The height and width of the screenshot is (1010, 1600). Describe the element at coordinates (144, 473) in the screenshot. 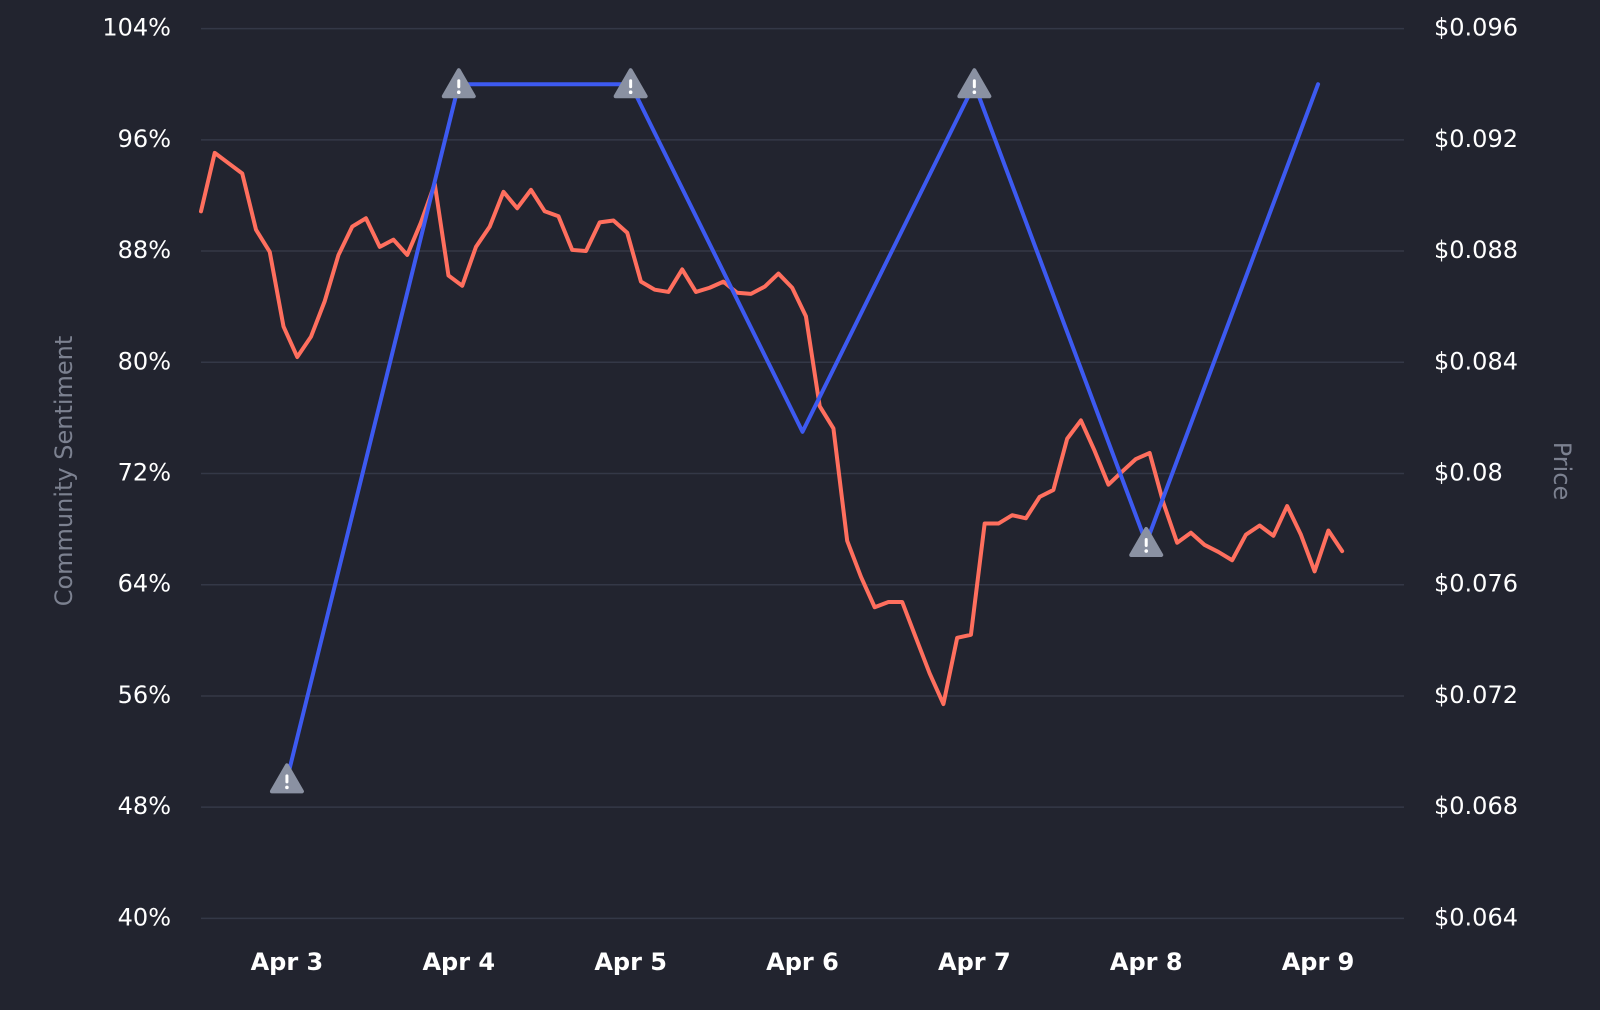

I see `y-tick-label: 72%` at that location.